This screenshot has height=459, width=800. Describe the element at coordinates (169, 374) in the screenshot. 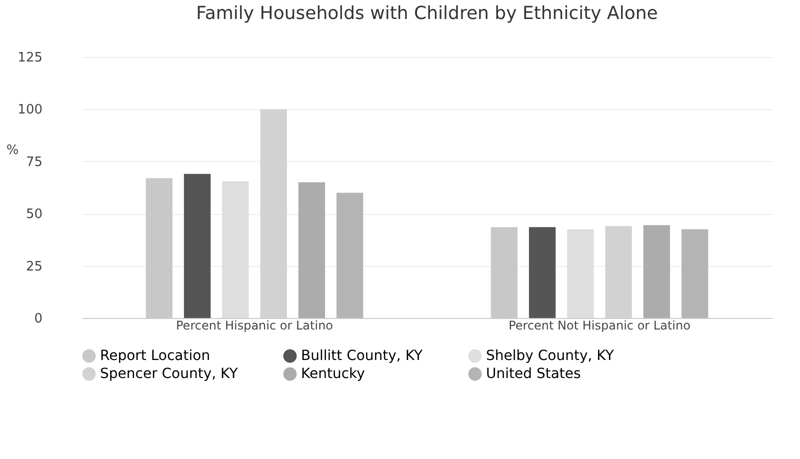

I see `legend-label: Spencer County, KY` at that location.